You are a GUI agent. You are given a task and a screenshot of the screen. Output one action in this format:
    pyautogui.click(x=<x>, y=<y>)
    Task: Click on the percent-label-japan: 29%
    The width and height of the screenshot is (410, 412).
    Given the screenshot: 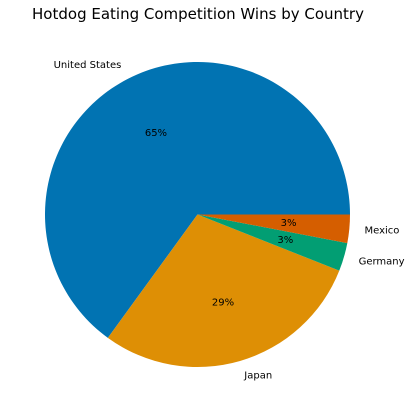 What is the action you would take?
    pyautogui.click(x=223, y=302)
    